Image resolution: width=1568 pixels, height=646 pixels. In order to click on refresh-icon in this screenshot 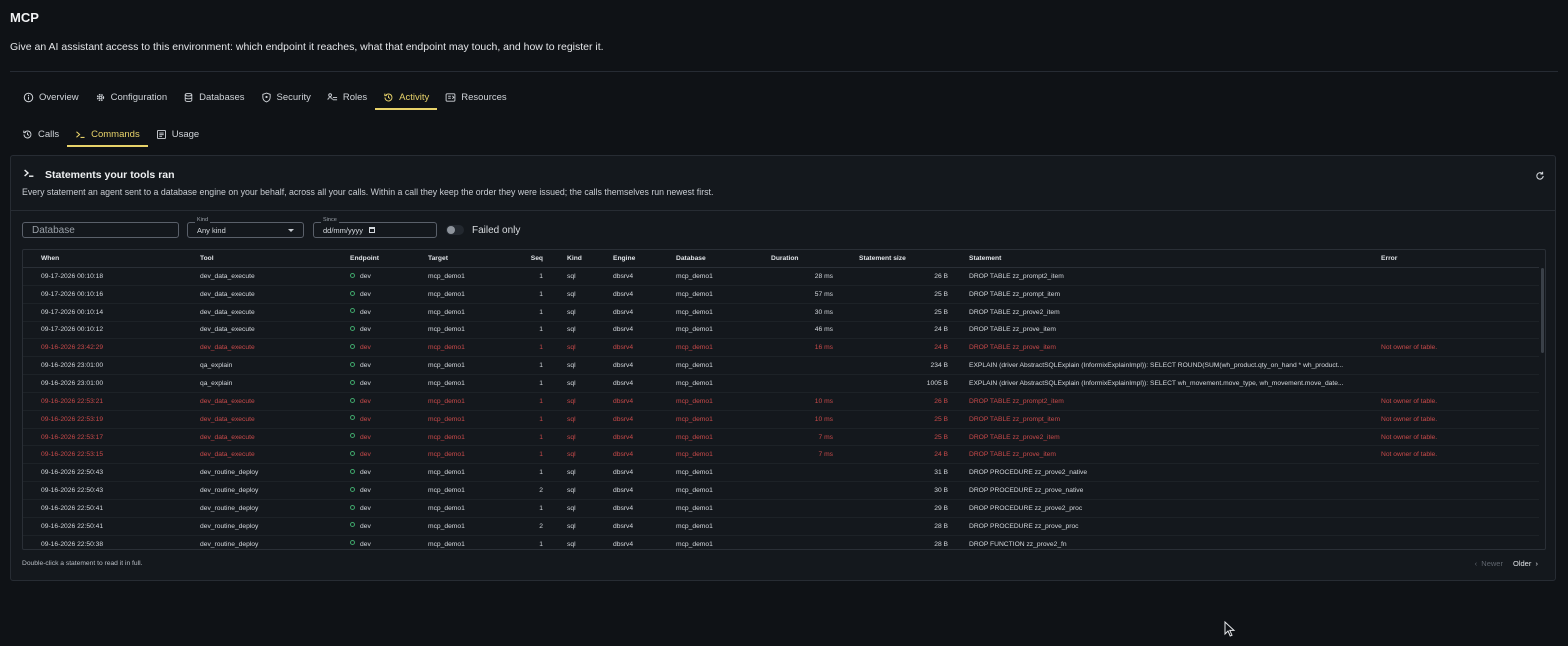, I will do `click(1540, 174)`.